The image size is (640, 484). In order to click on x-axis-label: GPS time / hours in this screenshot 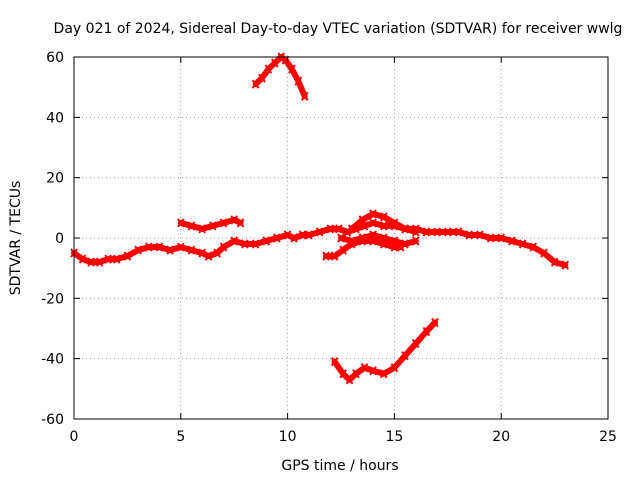, I will do `click(339, 466)`.